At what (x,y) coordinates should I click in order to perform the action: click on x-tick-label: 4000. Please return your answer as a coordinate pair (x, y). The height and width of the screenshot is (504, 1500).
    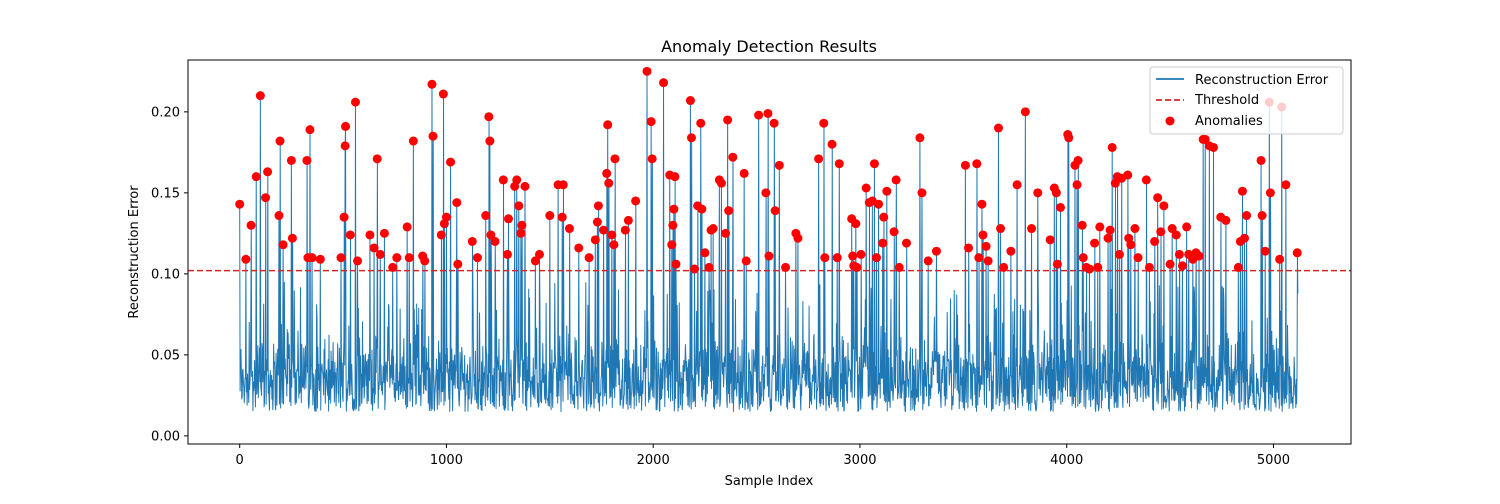
    Looking at the image, I should click on (1066, 460).